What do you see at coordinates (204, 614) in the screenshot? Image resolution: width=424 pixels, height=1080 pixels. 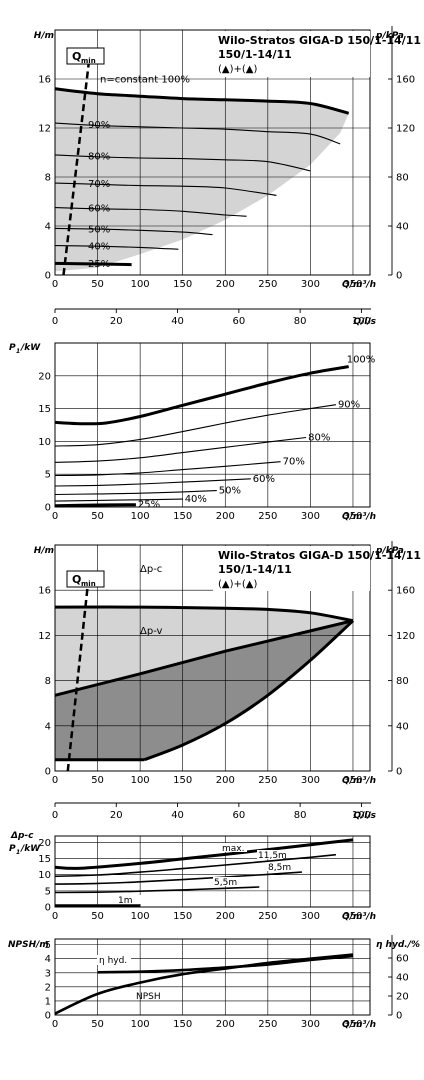 I see `dp-c-curve` at bounding box center [204, 614].